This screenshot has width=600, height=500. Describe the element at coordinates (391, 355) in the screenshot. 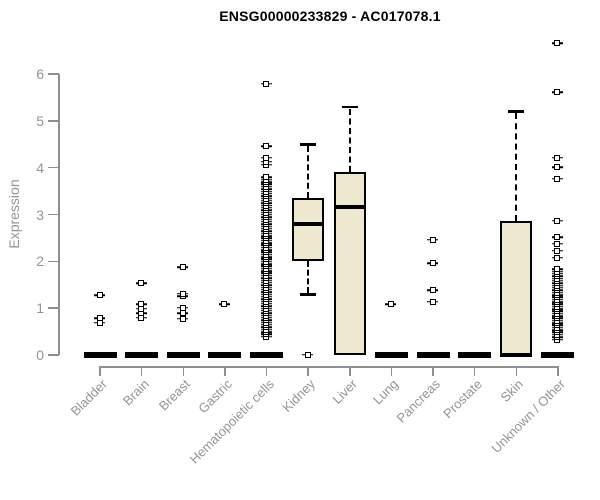

I see `flat-box-lung` at that location.